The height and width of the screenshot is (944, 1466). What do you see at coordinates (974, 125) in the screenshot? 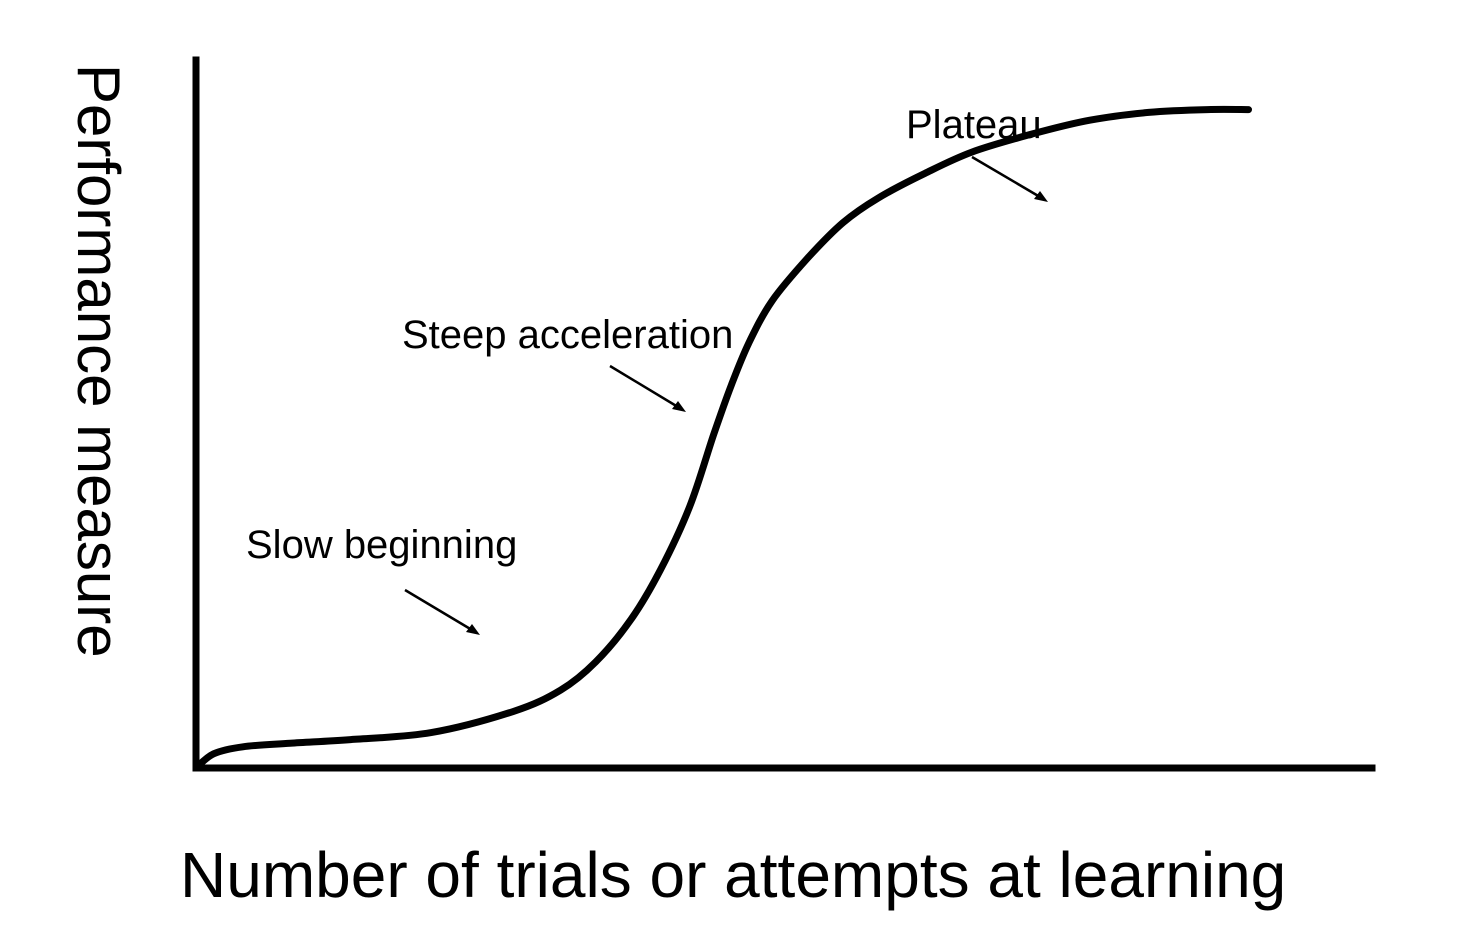
I see `annotation-plateau: Plateau` at bounding box center [974, 125].